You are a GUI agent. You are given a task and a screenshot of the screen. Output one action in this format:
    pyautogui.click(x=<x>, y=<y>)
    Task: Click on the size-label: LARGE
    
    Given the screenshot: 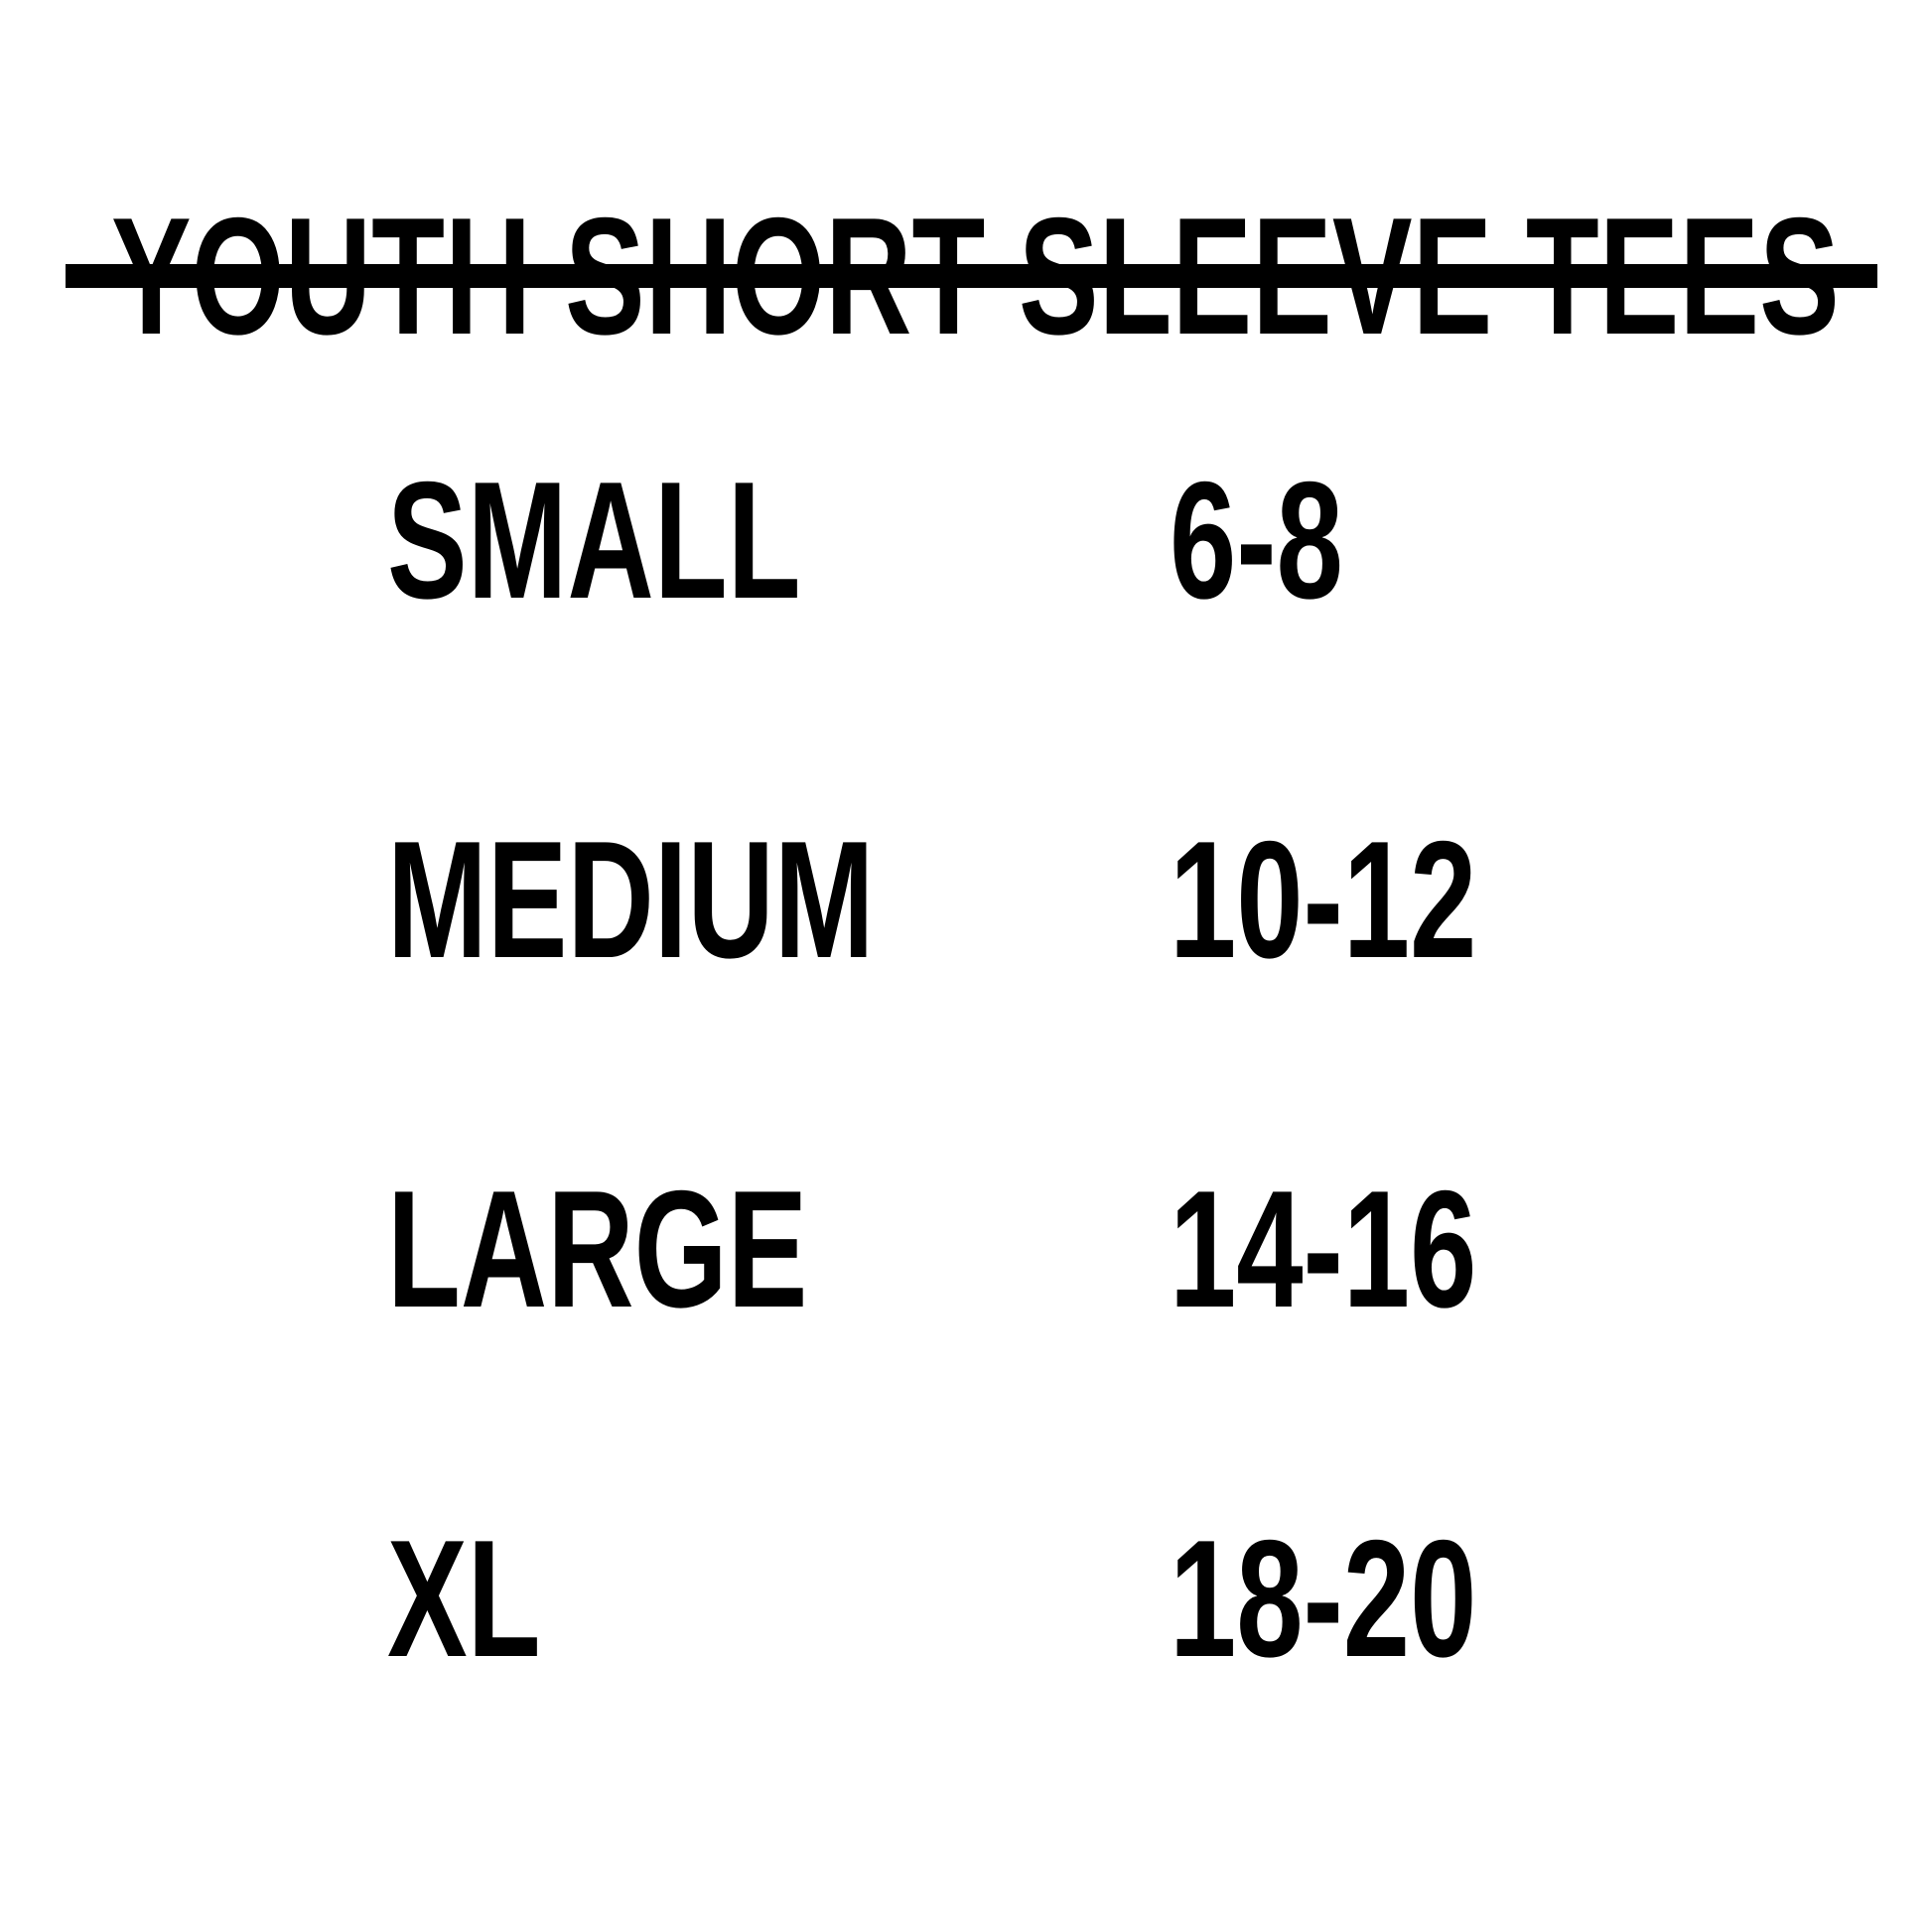 What is the action you would take?
    pyautogui.click(x=597, y=1249)
    